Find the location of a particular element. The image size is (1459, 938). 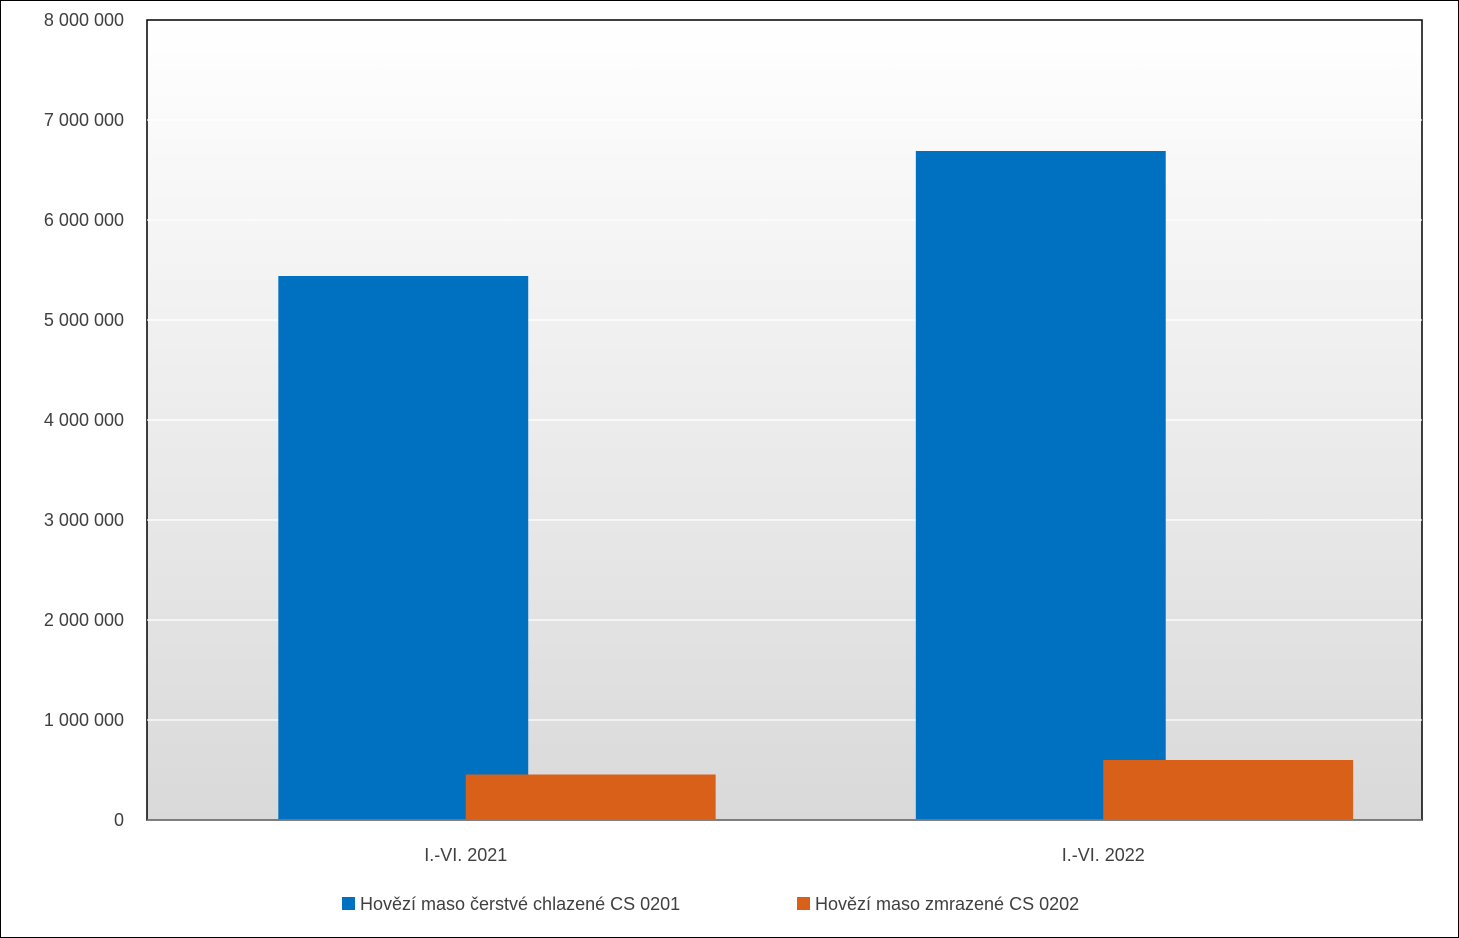

y-tick-label: 1 000 000 is located at coordinates (84, 720).